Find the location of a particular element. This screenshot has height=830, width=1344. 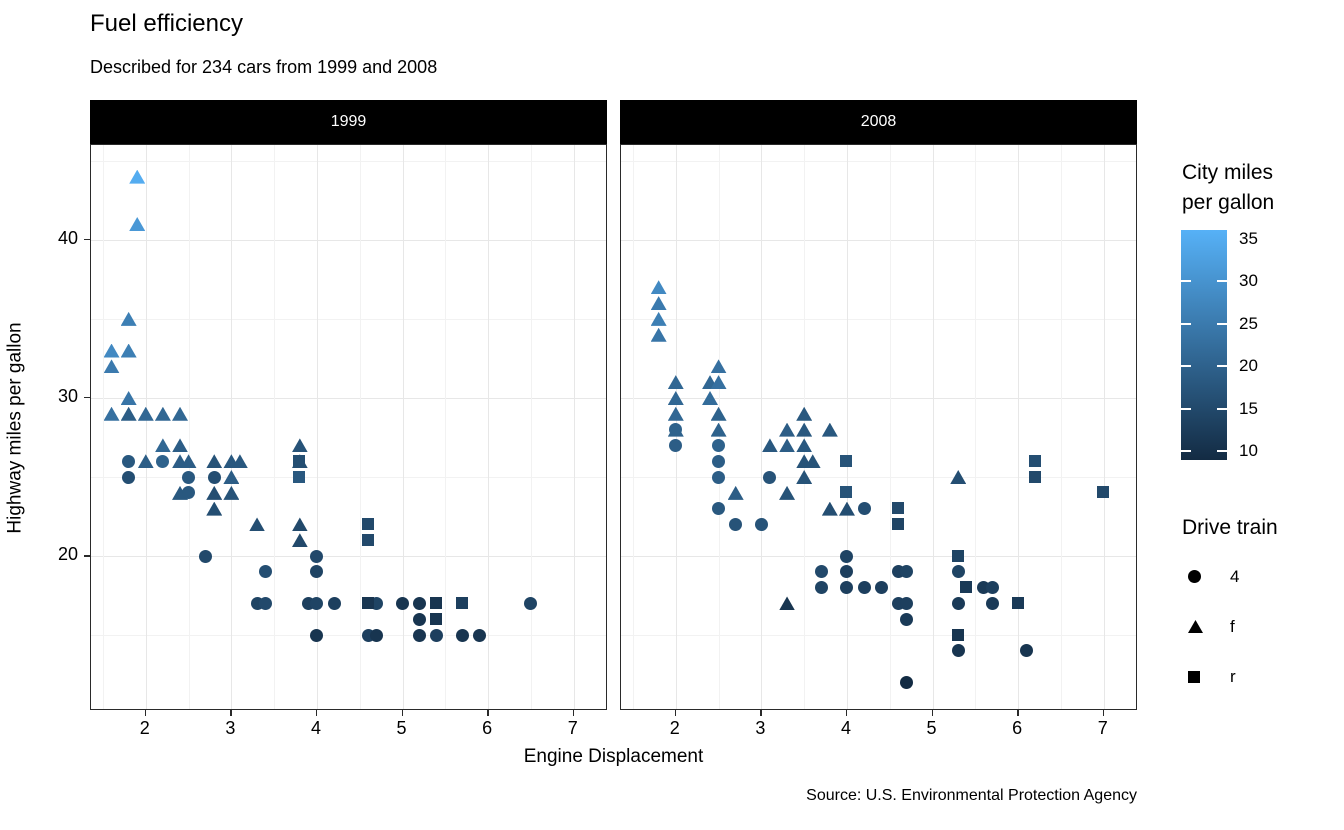

x-axis-tick-label: 6 is located at coordinates (1017, 728).